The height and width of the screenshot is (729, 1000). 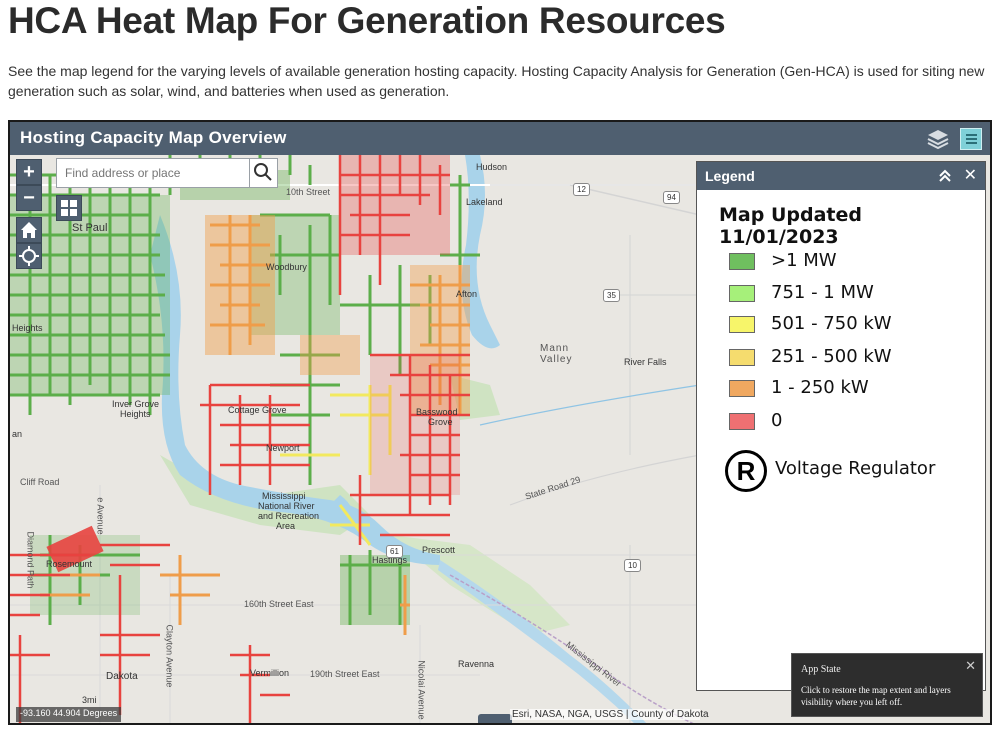 I want to click on legend-label: 751 - 1 MW, so click(x=822, y=292).